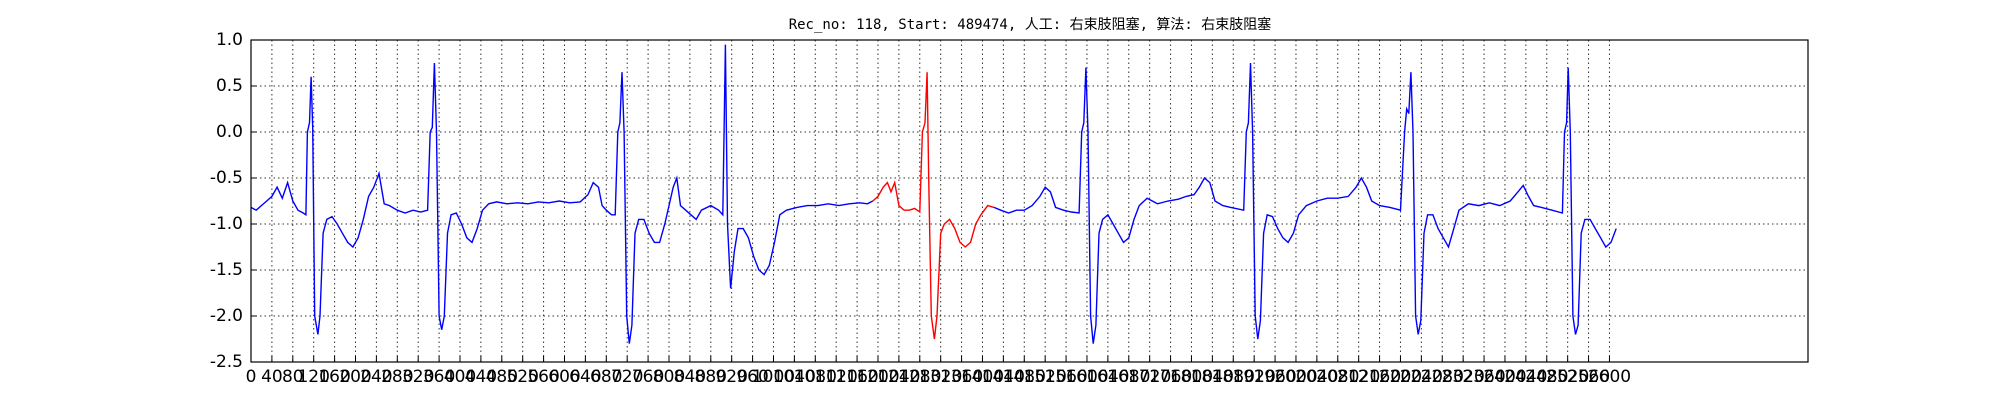 Image resolution: width=2000 pixels, height=400 pixels. Describe the element at coordinates (836, 377) in the screenshot. I see `x-tick-label: 1120` at that location.